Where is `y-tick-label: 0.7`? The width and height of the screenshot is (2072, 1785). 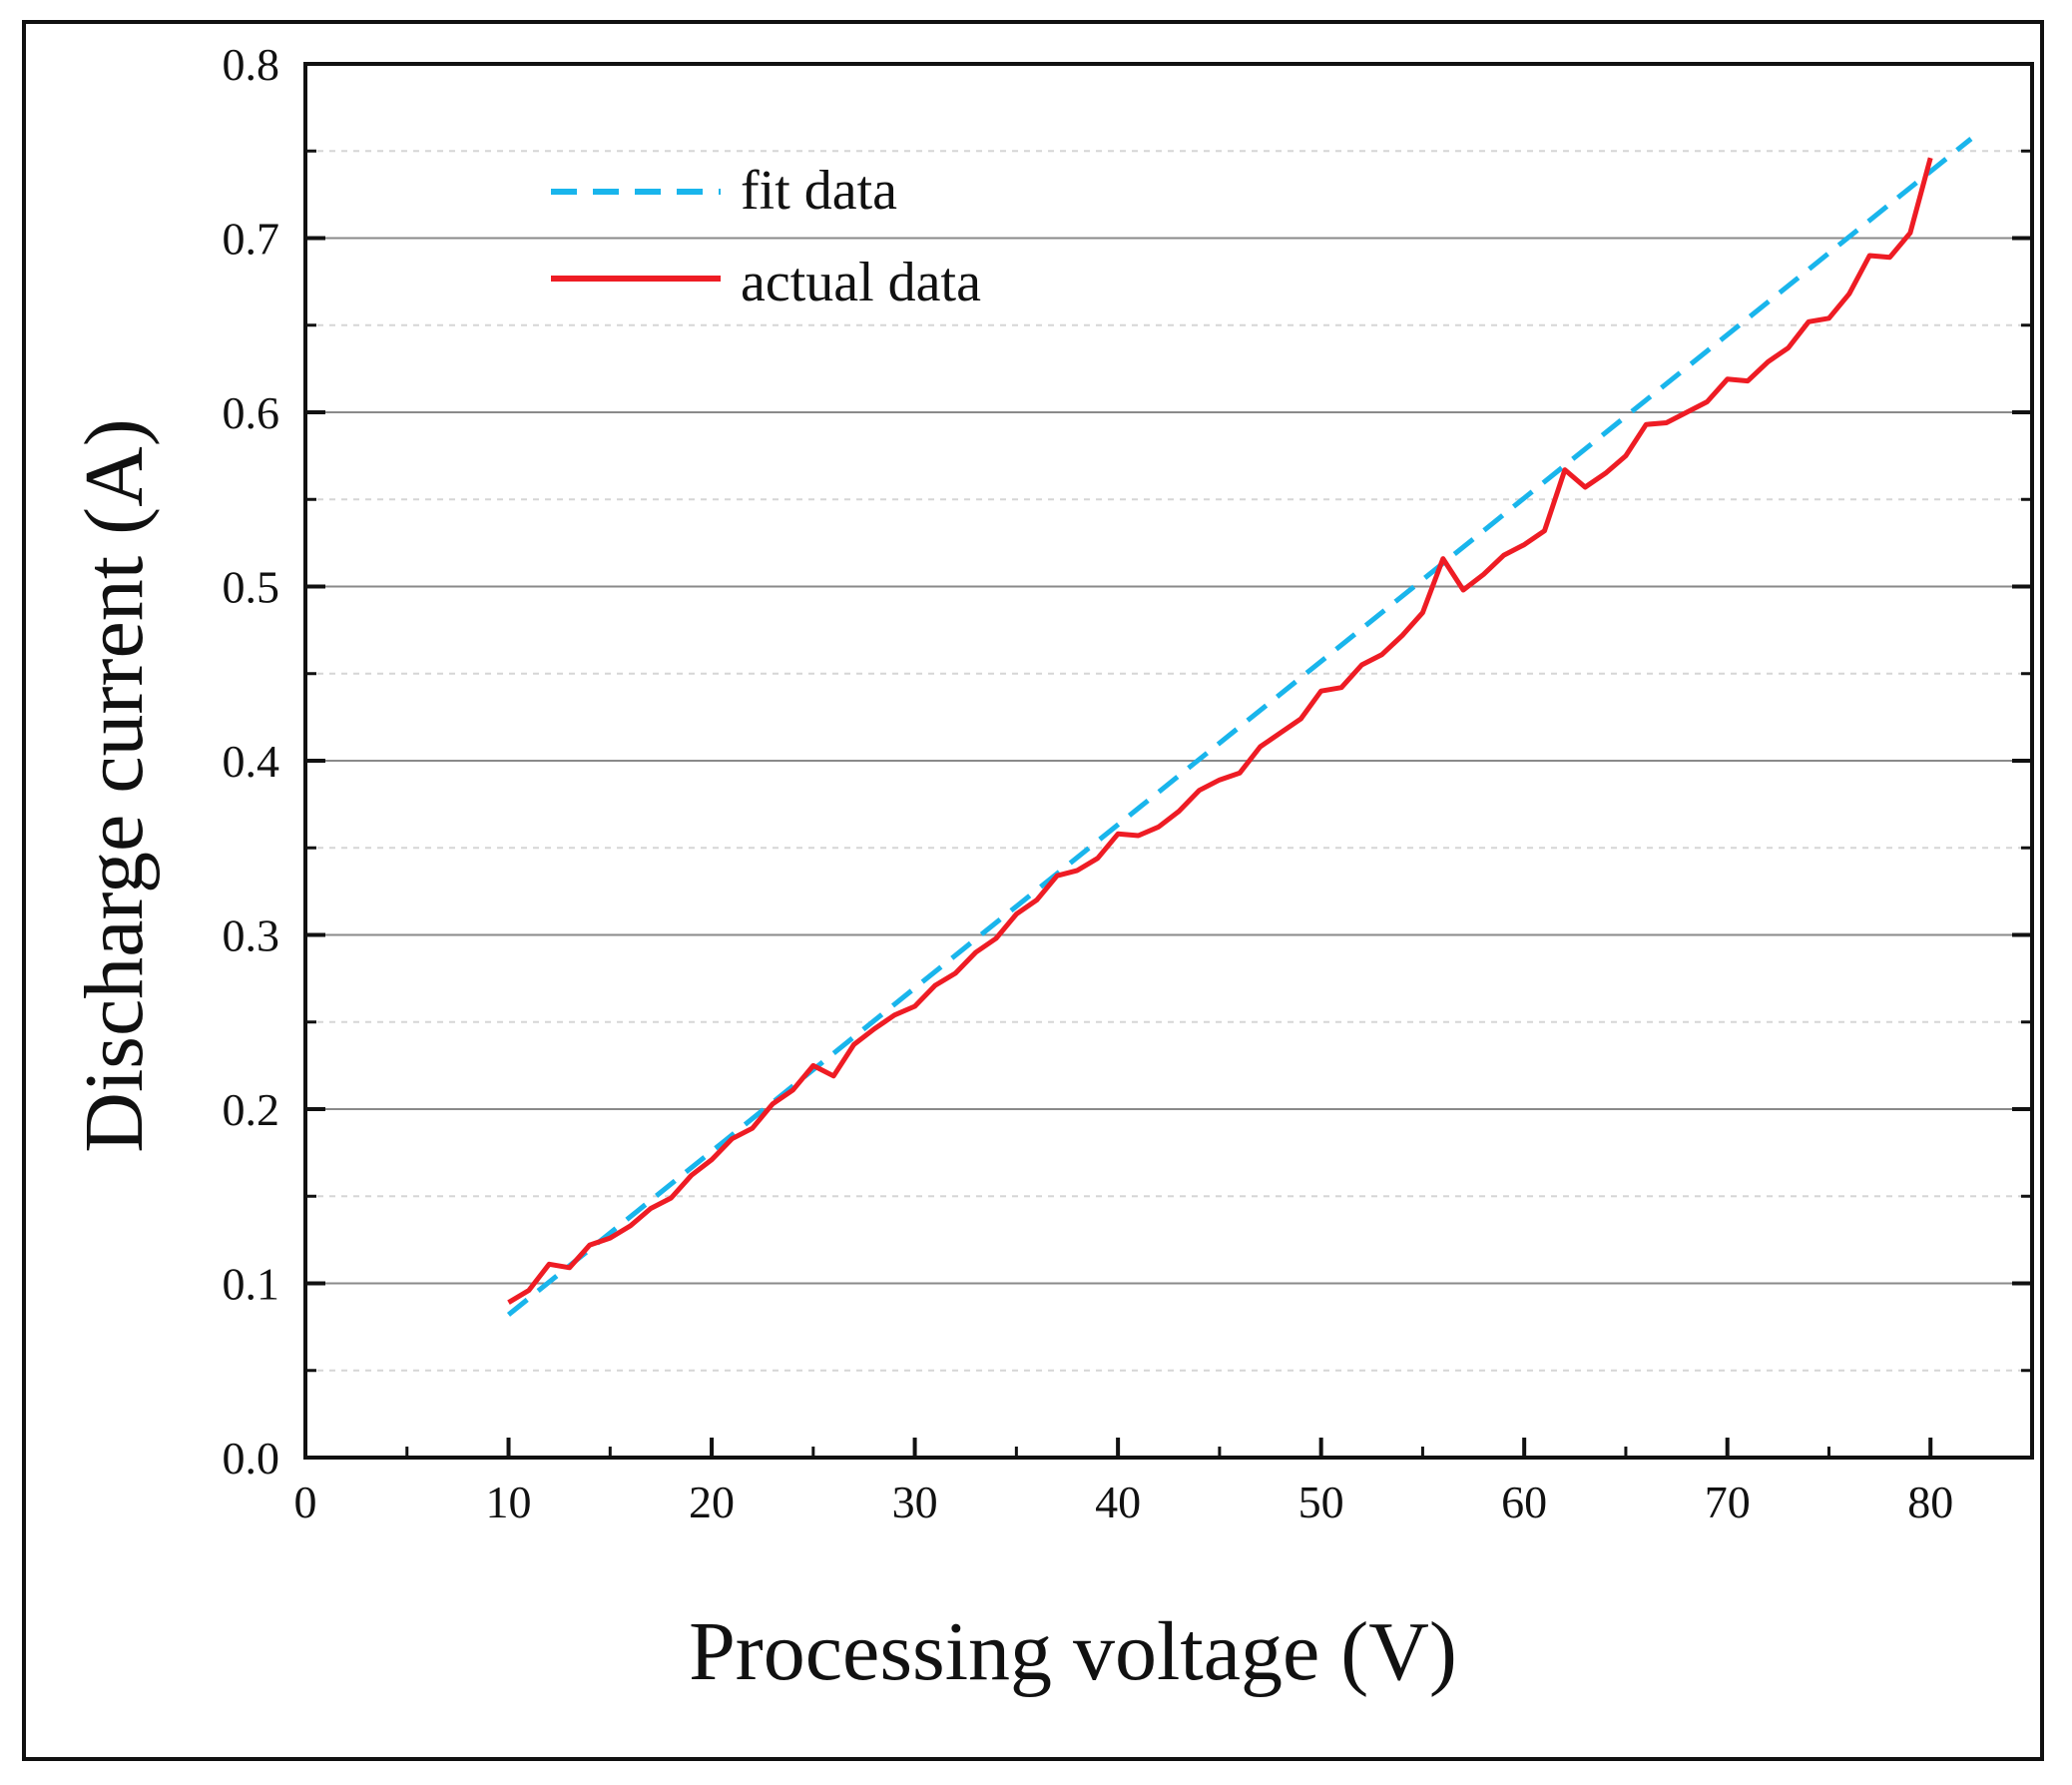 y-tick-label: 0.7 is located at coordinates (252, 239).